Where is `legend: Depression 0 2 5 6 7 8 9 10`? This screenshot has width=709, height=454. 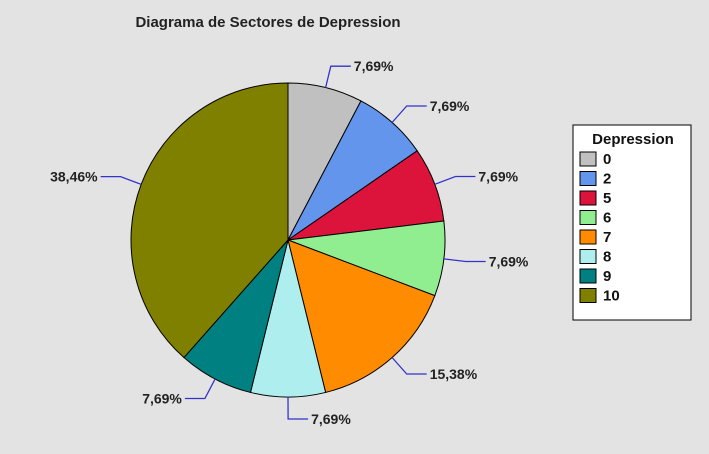
legend: Depression 0 2 5 6 7 8 9 10 is located at coordinates (632, 222).